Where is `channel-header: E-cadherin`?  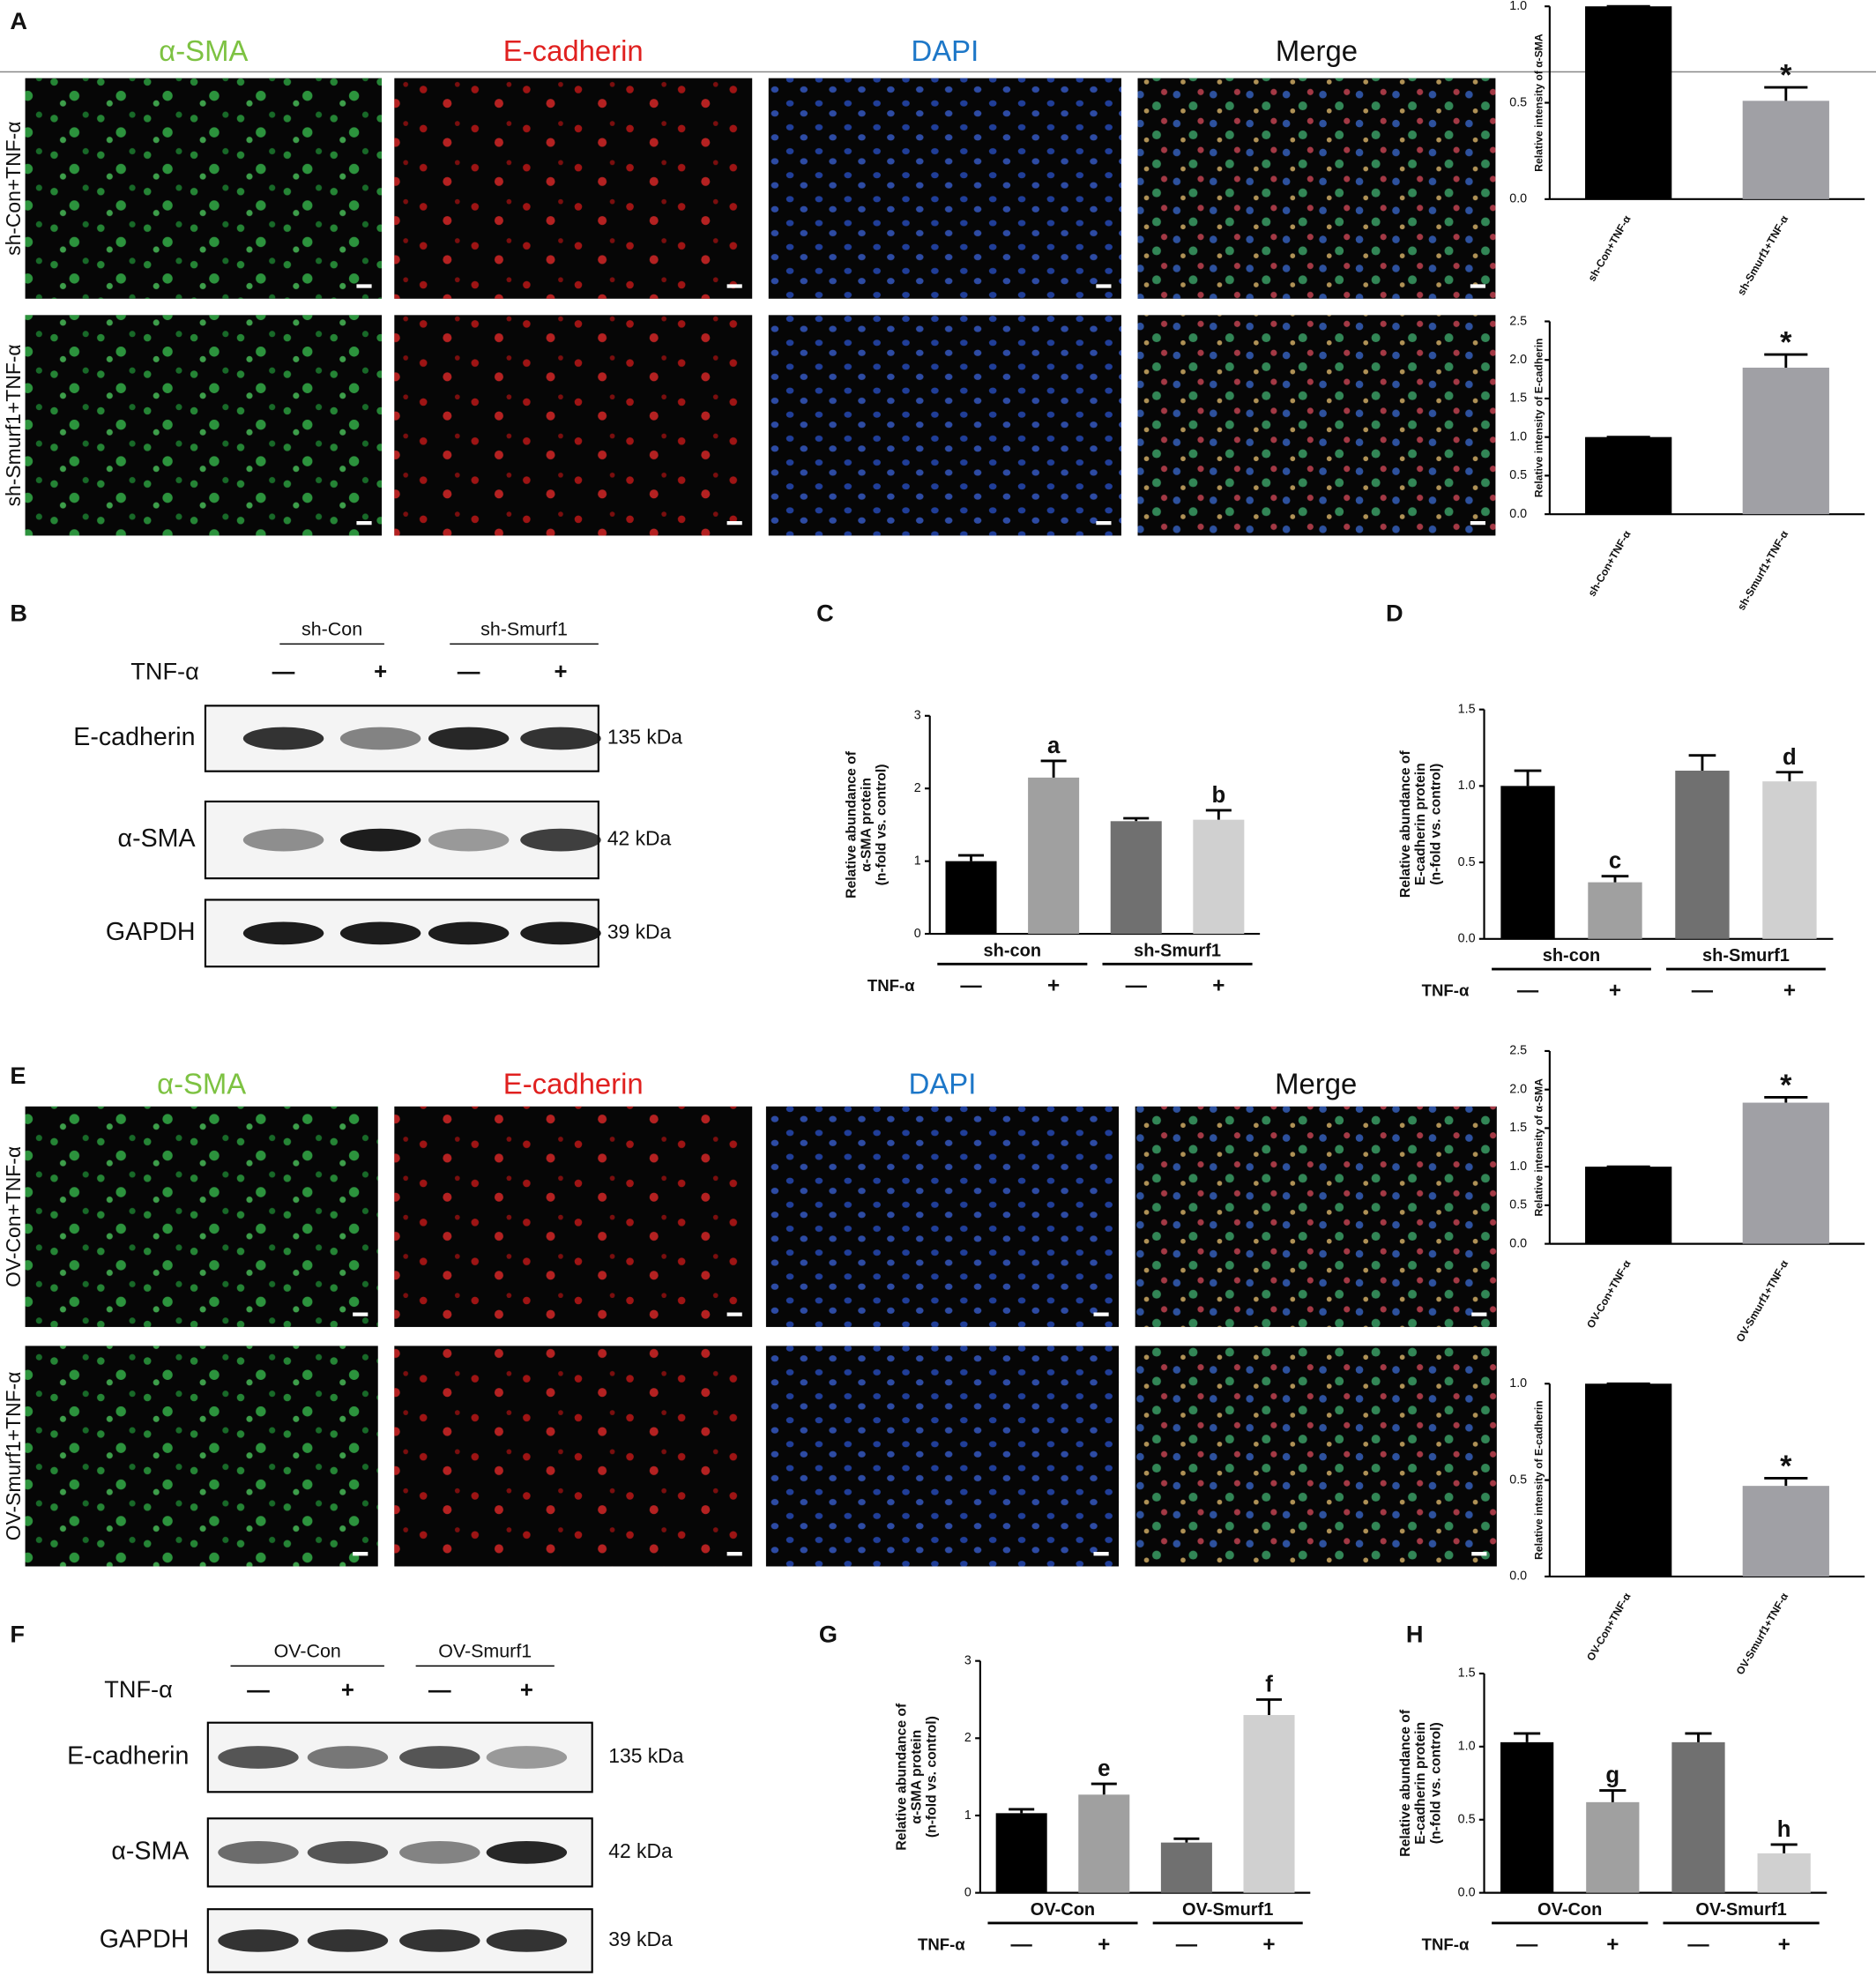
channel-header: E-cadherin is located at coordinates (573, 1084).